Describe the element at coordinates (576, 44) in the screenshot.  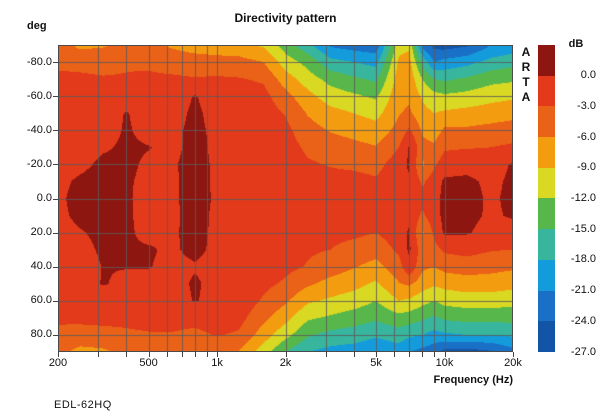
I see `colorbar-unit-label: dB` at that location.